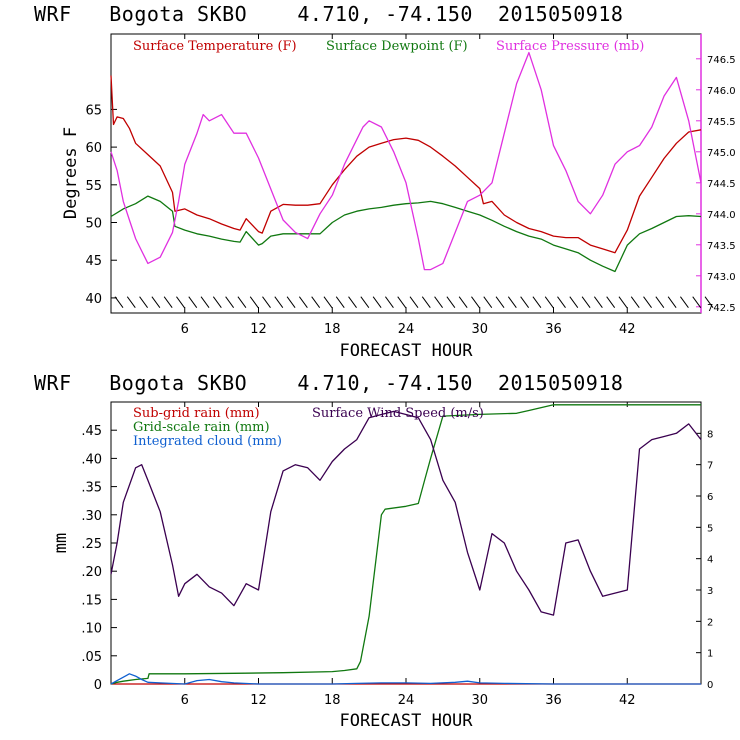 The image size is (740, 740). Describe the element at coordinates (710, 685) in the screenshot. I see `y2-tick-label: 0` at that location.